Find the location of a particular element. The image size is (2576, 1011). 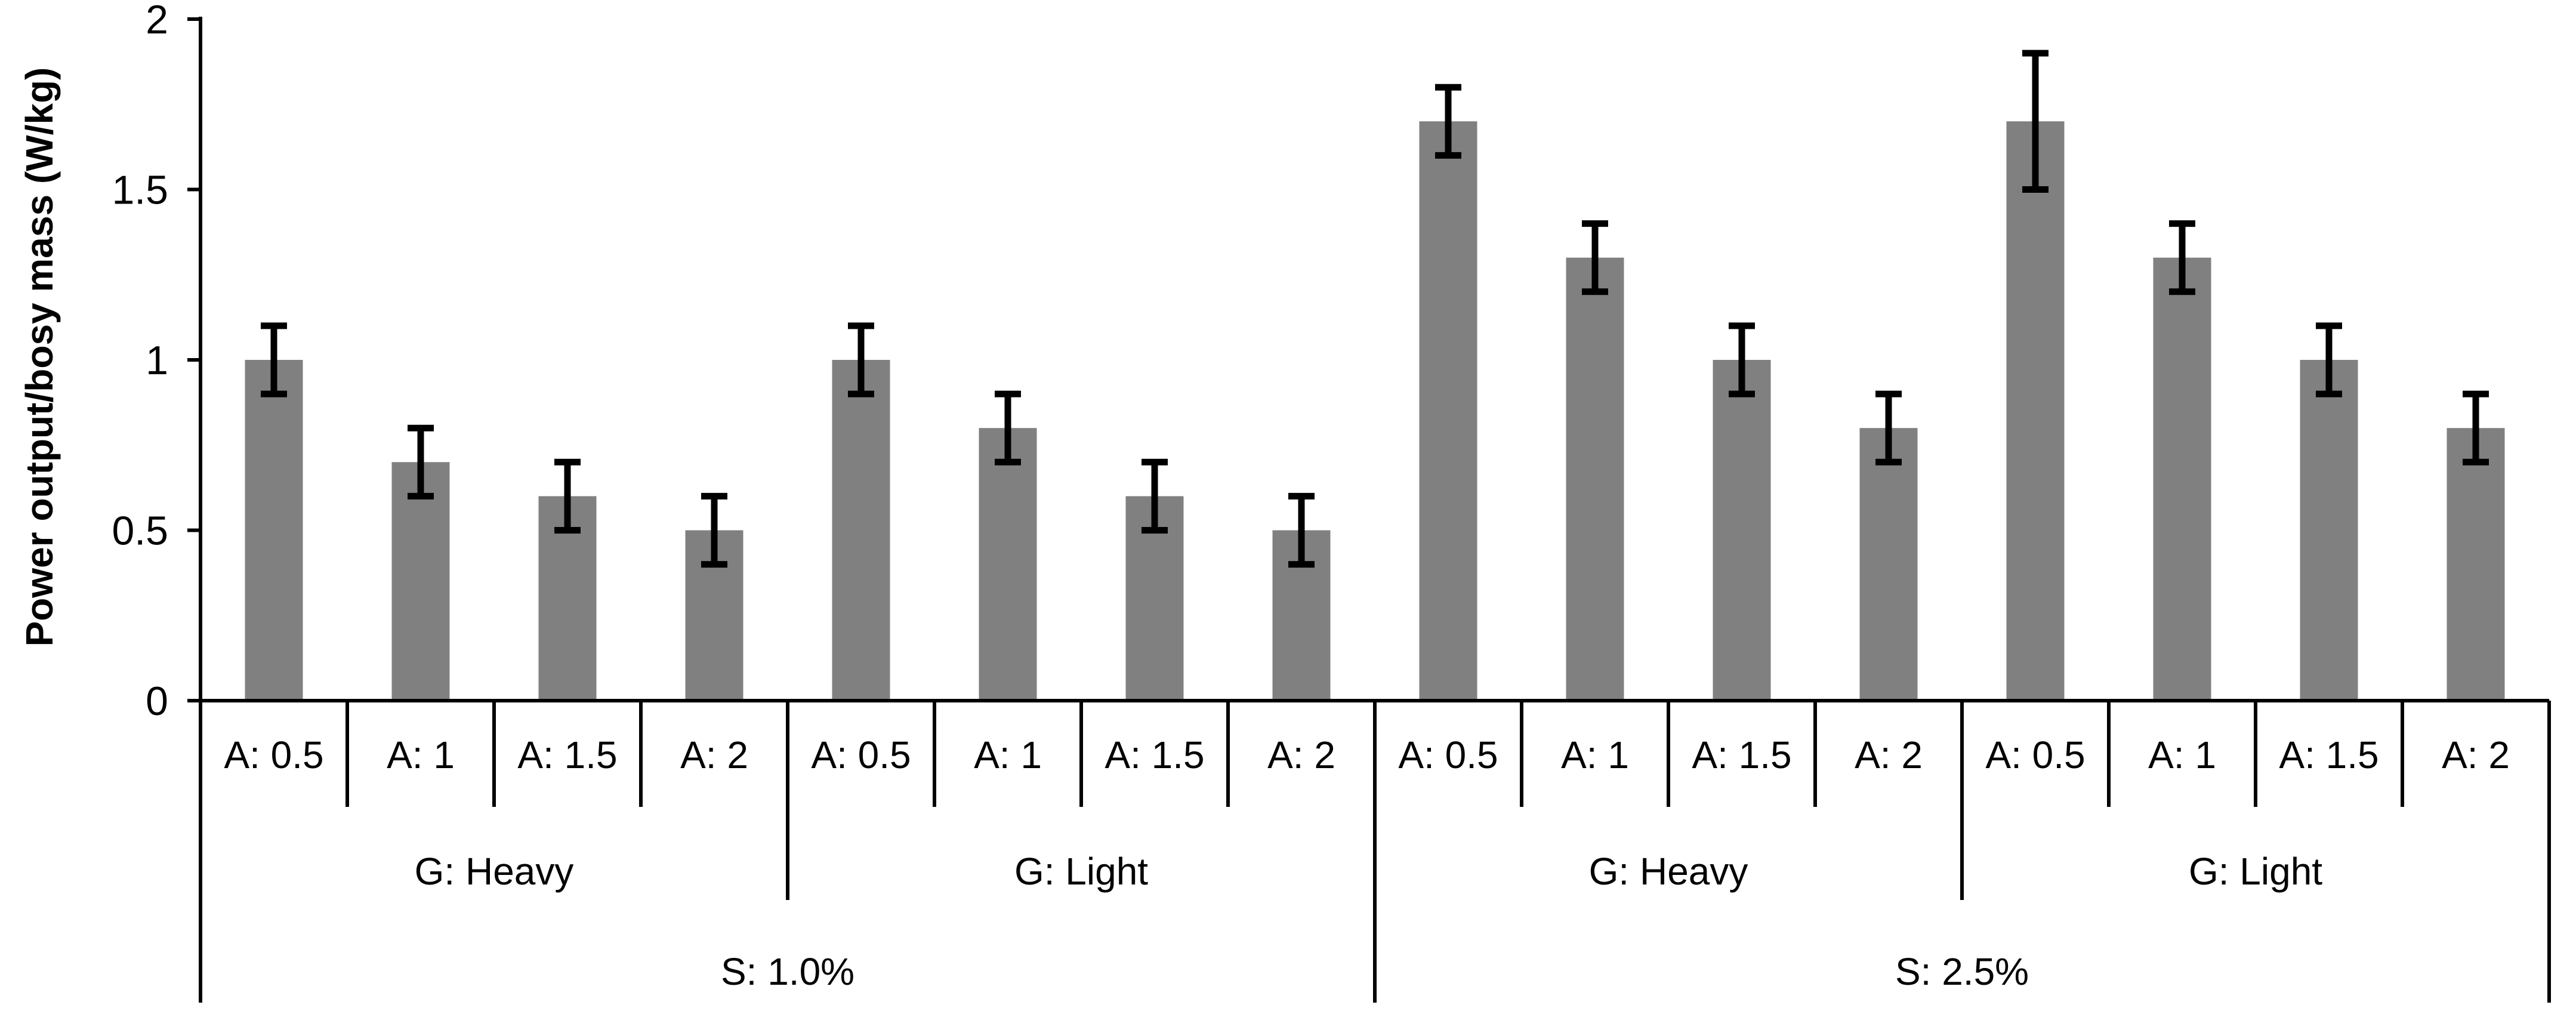

y-tick-label: 1 is located at coordinates (157, 360).